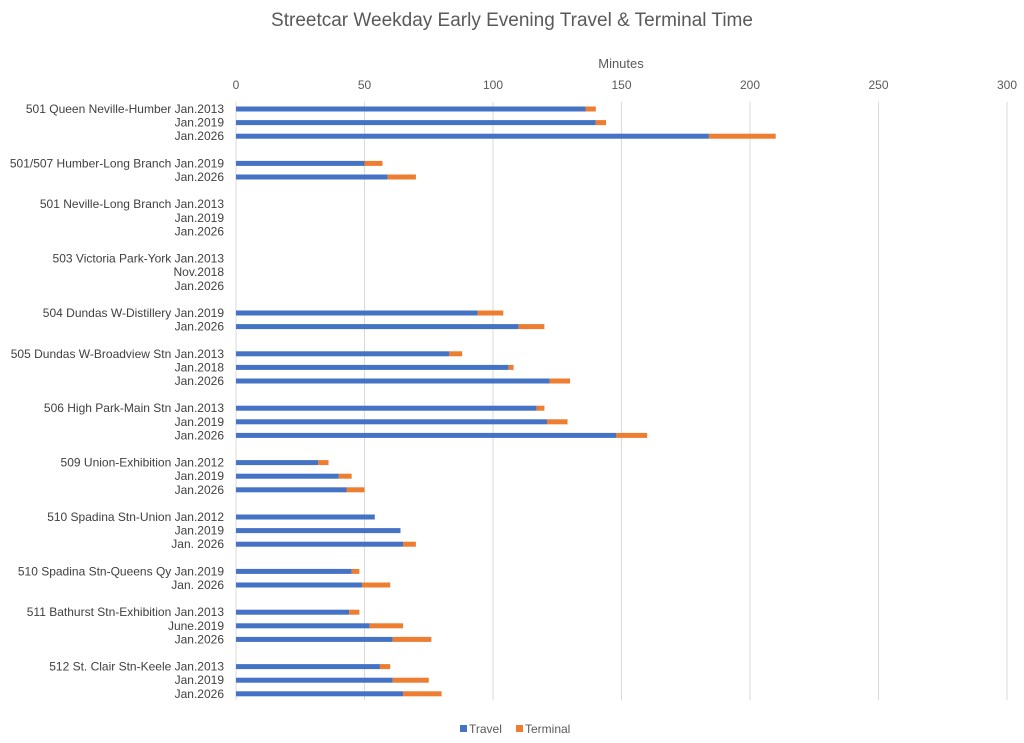  I want to click on category-label: 506 High Park-Main Stn Jan.2013, so click(134, 408).